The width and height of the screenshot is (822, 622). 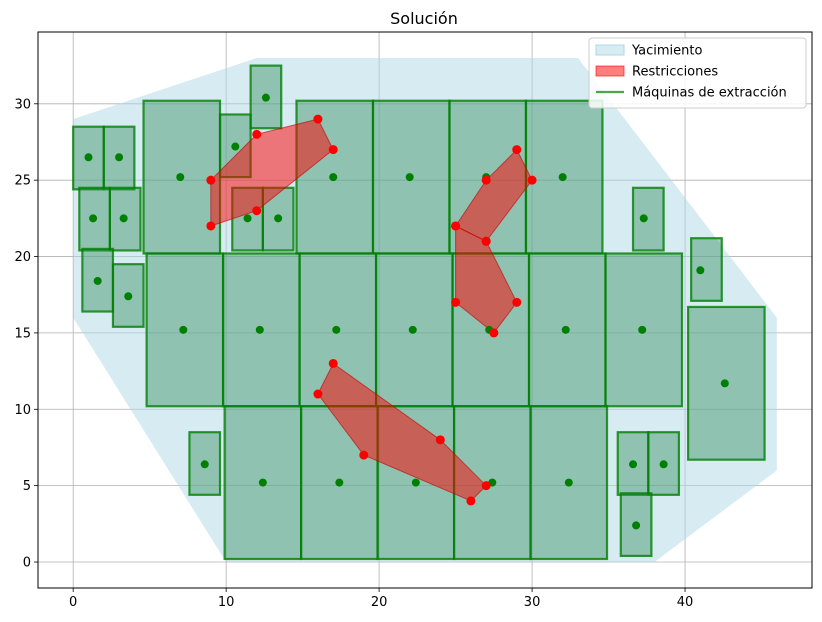 What do you see at coordinates (22, 410) in the screenshot?
I see `y-tick-label: 10` at bounding box center [22, 410].